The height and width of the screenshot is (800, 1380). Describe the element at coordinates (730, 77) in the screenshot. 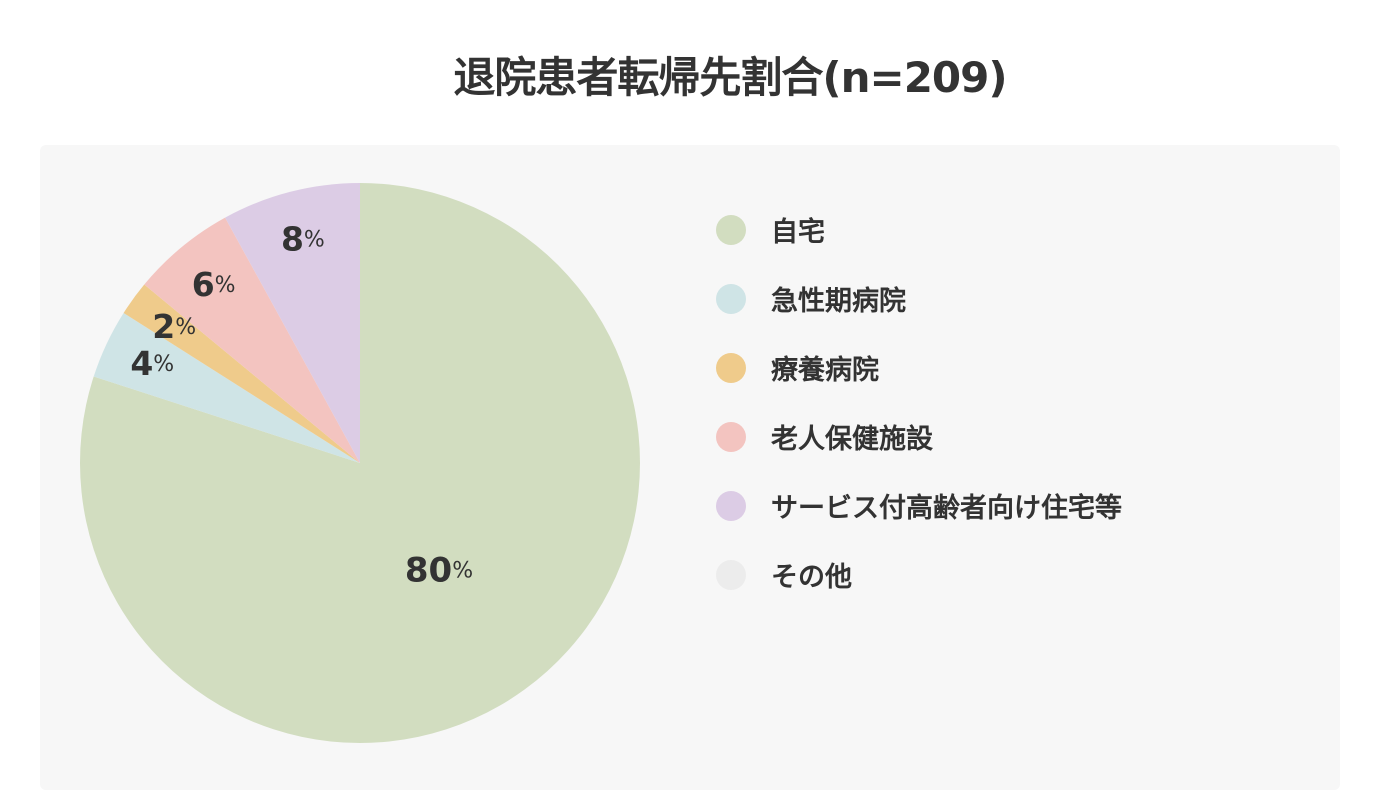

I see `chart-title: 退院患者転帰先割合(n=209)` at that location.